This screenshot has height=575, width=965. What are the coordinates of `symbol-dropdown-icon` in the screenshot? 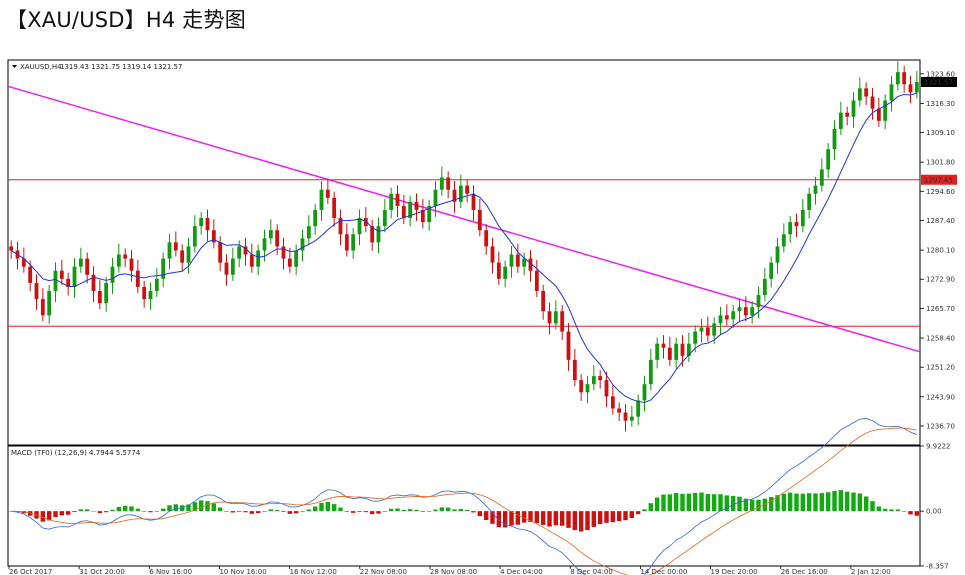 It's located at (14, 66).